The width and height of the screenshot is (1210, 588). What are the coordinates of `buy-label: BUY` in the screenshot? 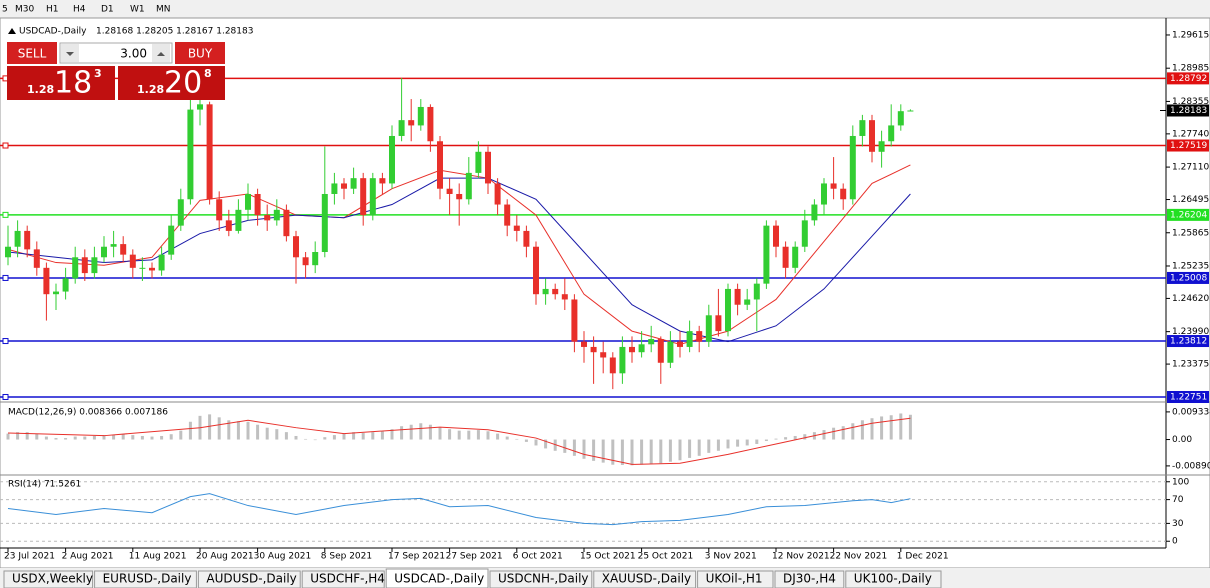 It's located at (200, 54).